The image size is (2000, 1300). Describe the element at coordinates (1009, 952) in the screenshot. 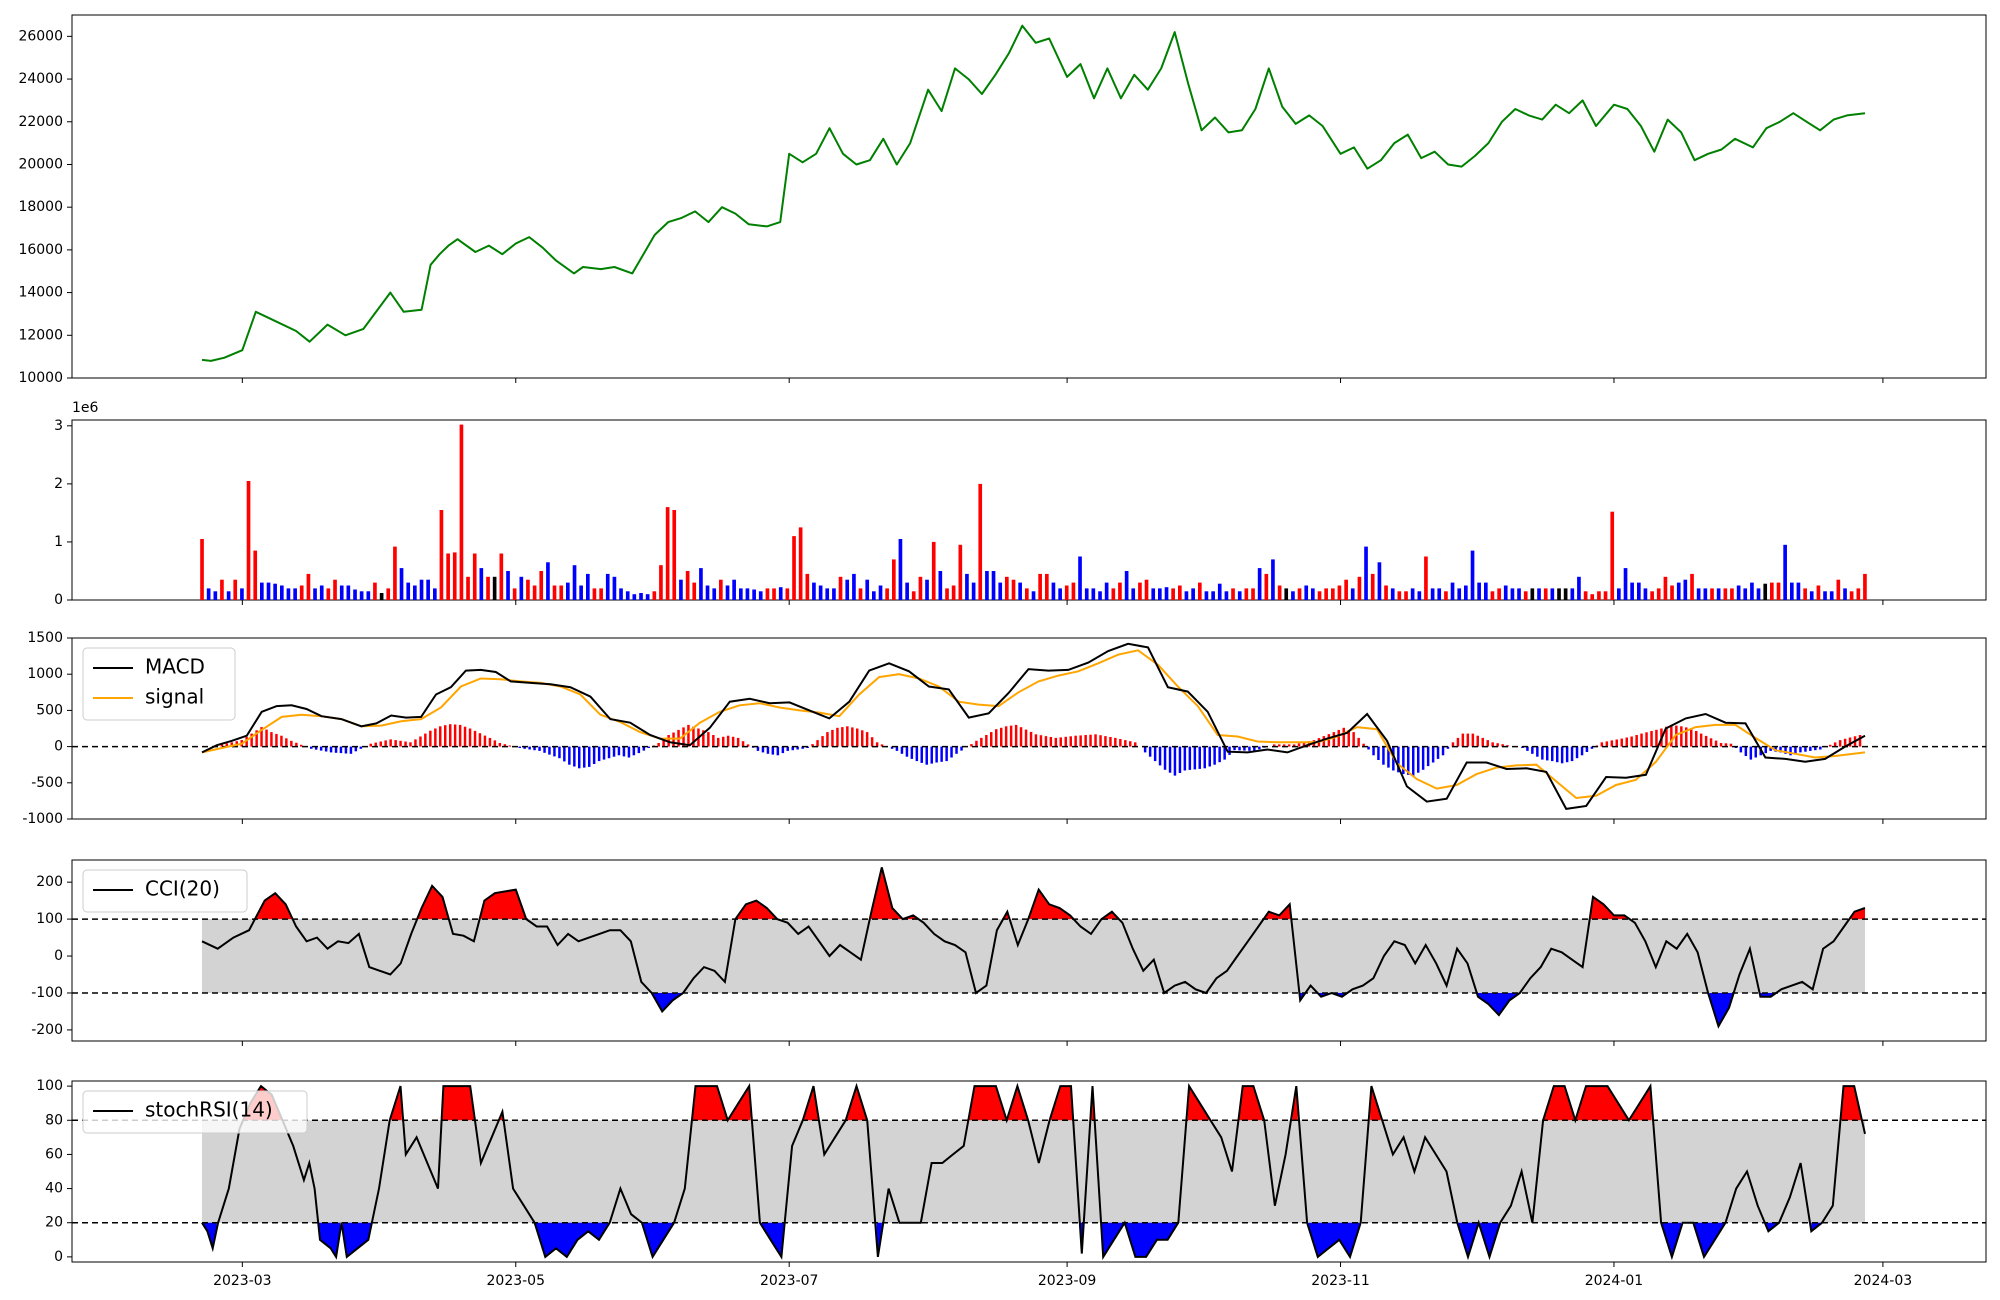

I see `cci-panel: -200 -100 0 100 200 CCI(20)` at that location.